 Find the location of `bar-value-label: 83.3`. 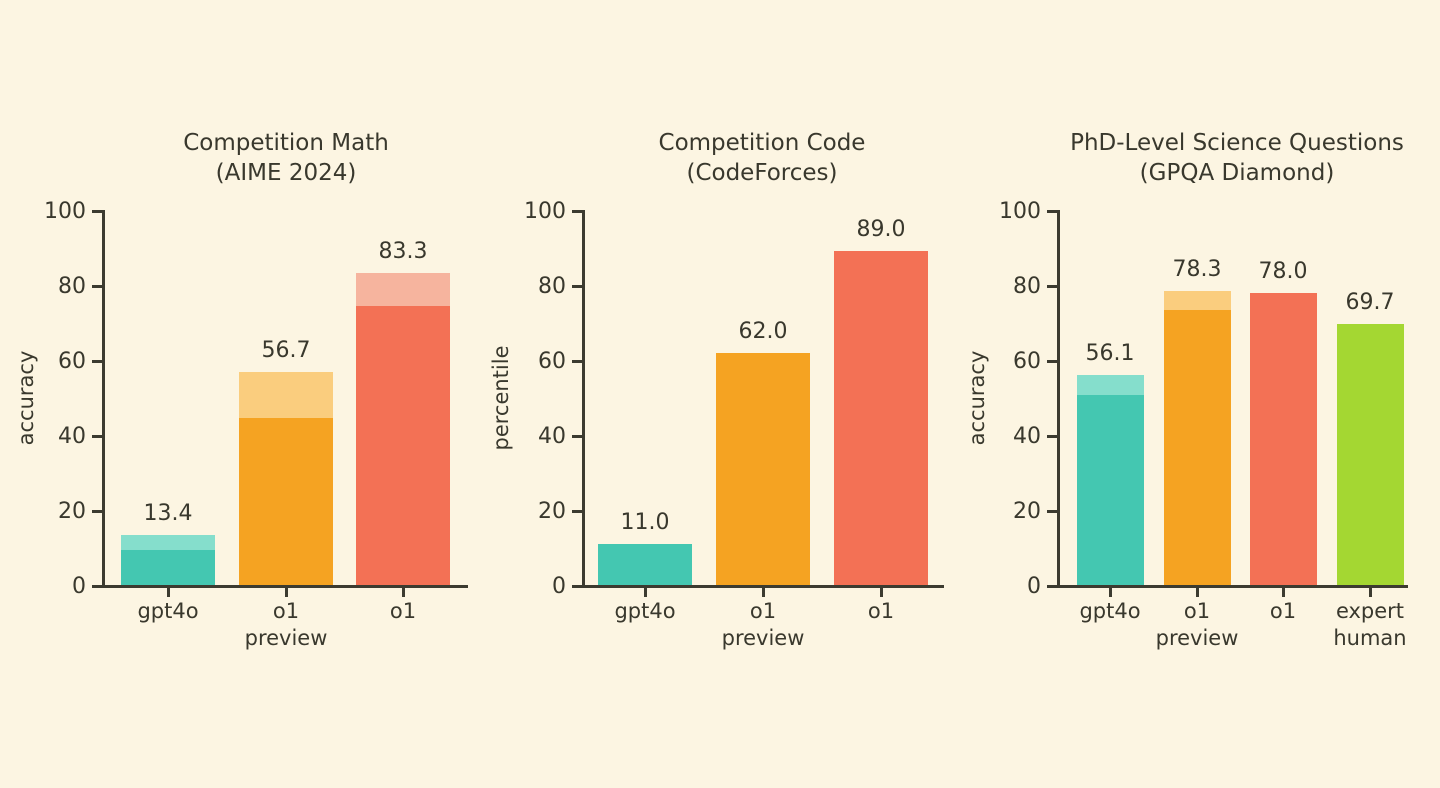

bar-value-label: 83.3 is located at coordinates (403, 251).